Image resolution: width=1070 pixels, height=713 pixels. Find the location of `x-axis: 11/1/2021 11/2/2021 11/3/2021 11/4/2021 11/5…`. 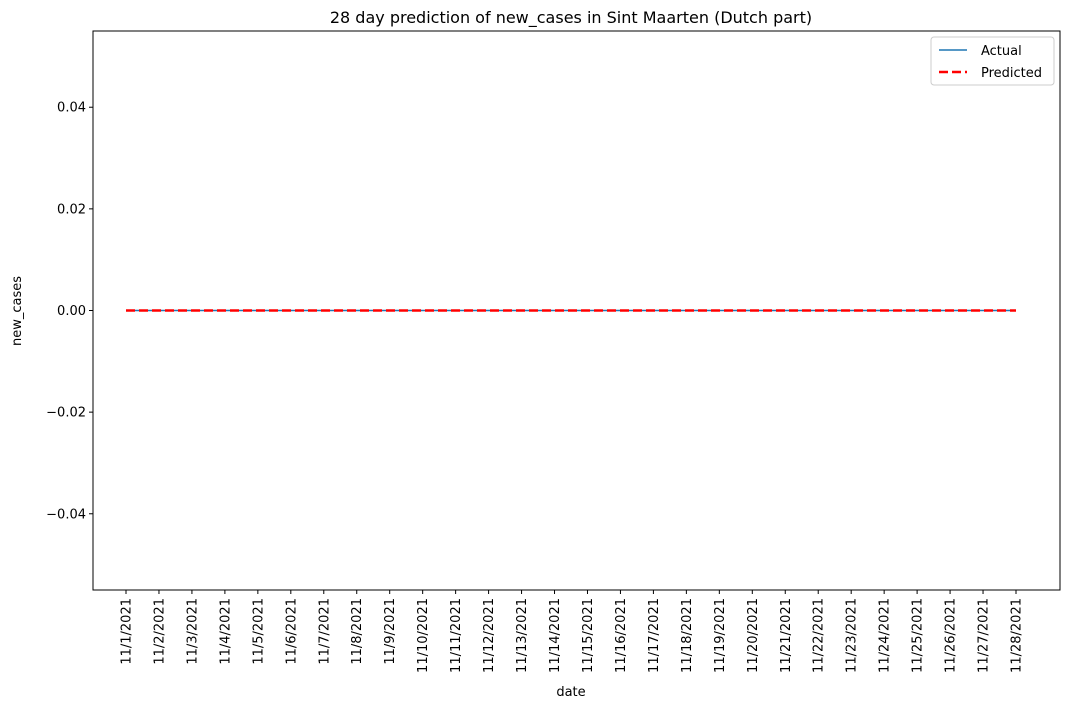

x-axis: 11/1/2021 11/2/2021 11/3/2021 11/4/2021 11/5… is located at coordinates (572, 631).